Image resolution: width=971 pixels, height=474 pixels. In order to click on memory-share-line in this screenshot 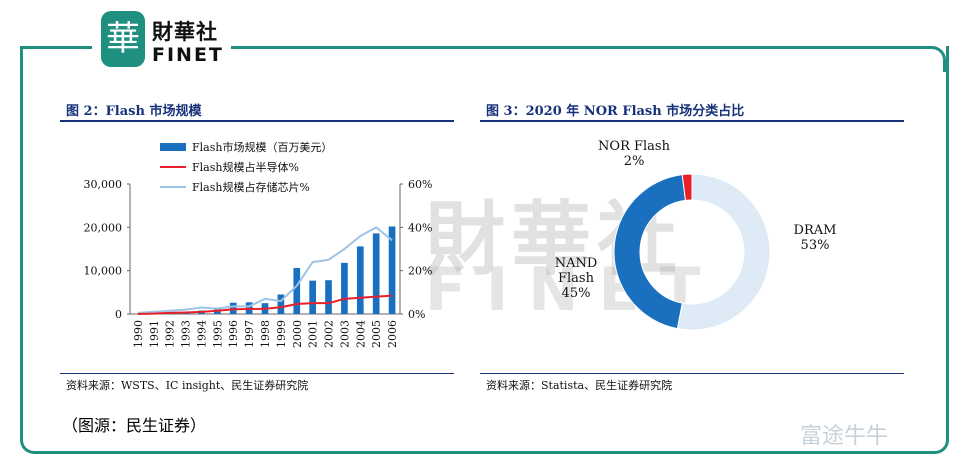, I will do `click(265, 270)`.